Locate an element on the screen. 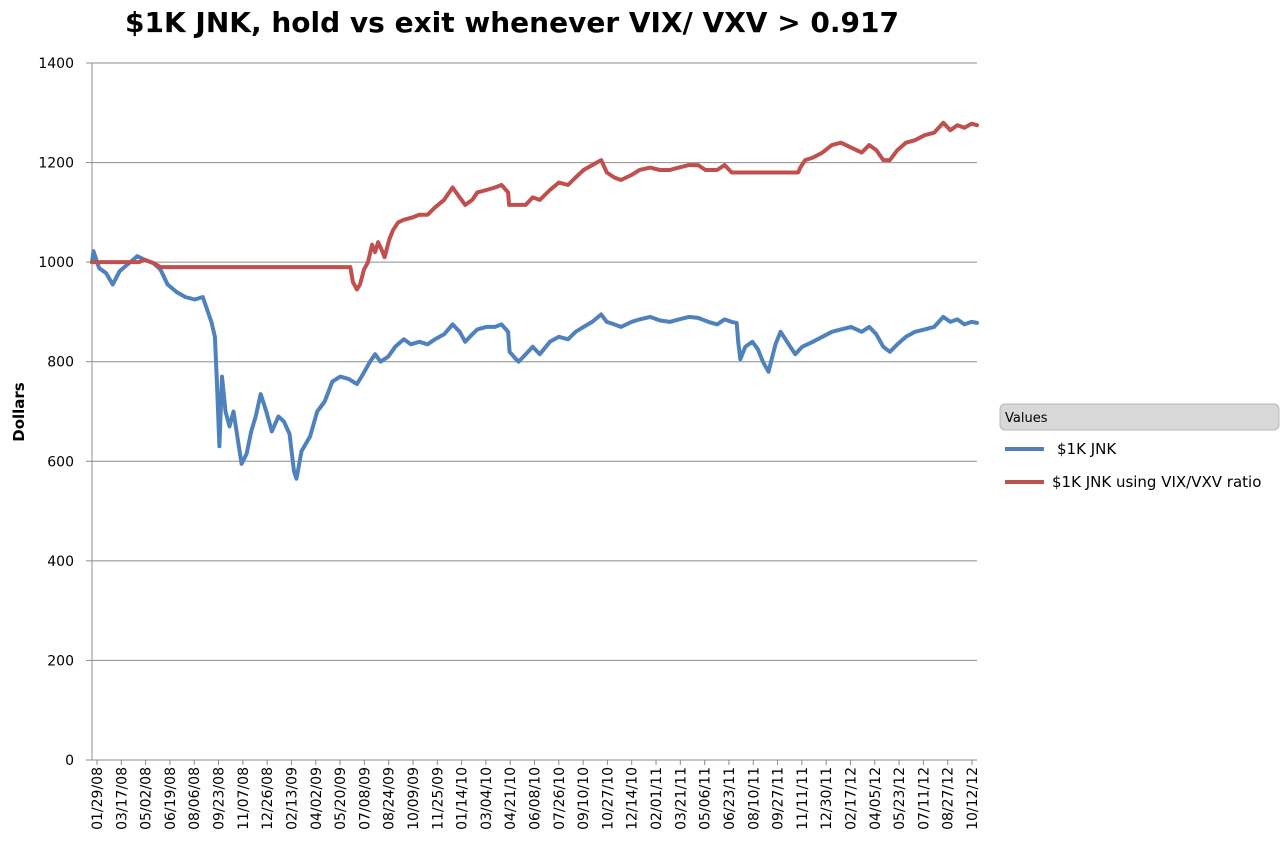  y-tick-label: 1200 is located at coordinates (56, 164).